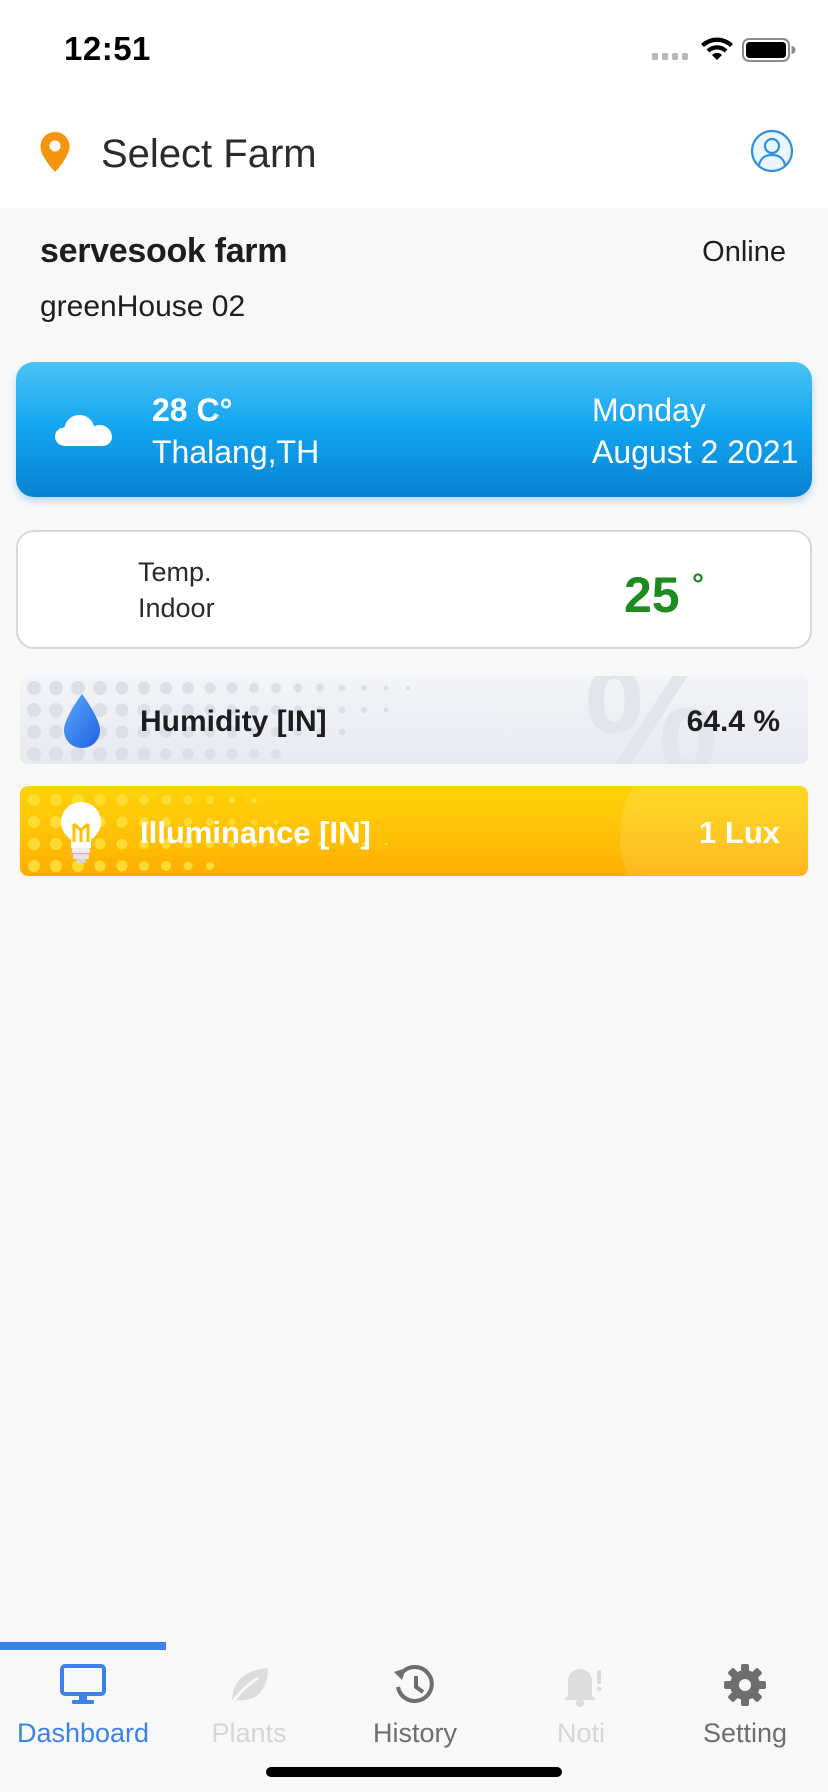 This screenshot has height=1792, width=828. Describe the element at coordinates (164, 251) in the screenshot. I see `farm-name: servesook farm` at that location.